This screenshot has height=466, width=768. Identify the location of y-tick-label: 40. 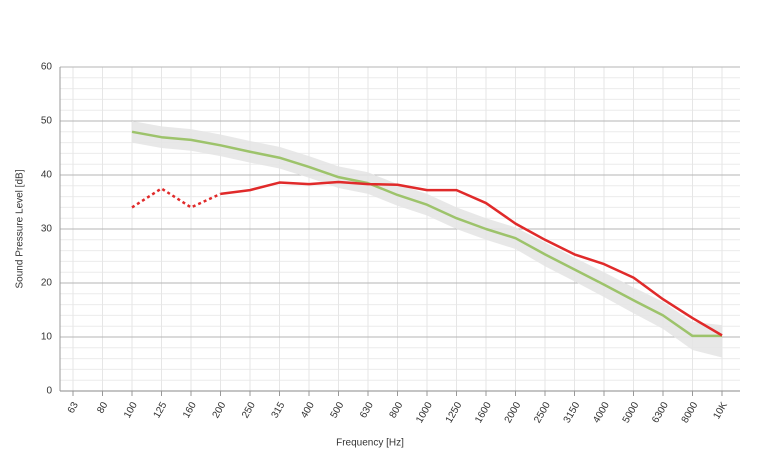
(47, 175).